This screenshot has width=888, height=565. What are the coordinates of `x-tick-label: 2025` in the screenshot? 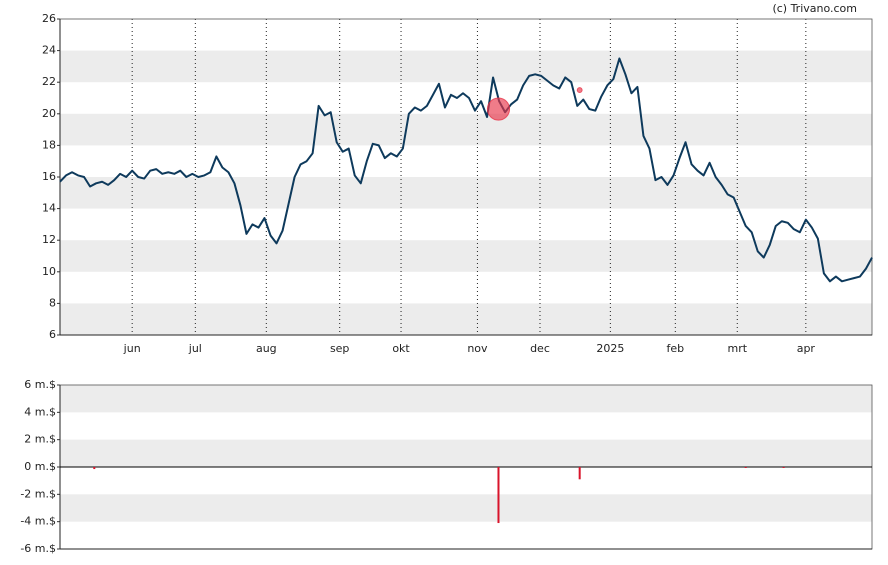 It's located at (610, 348).